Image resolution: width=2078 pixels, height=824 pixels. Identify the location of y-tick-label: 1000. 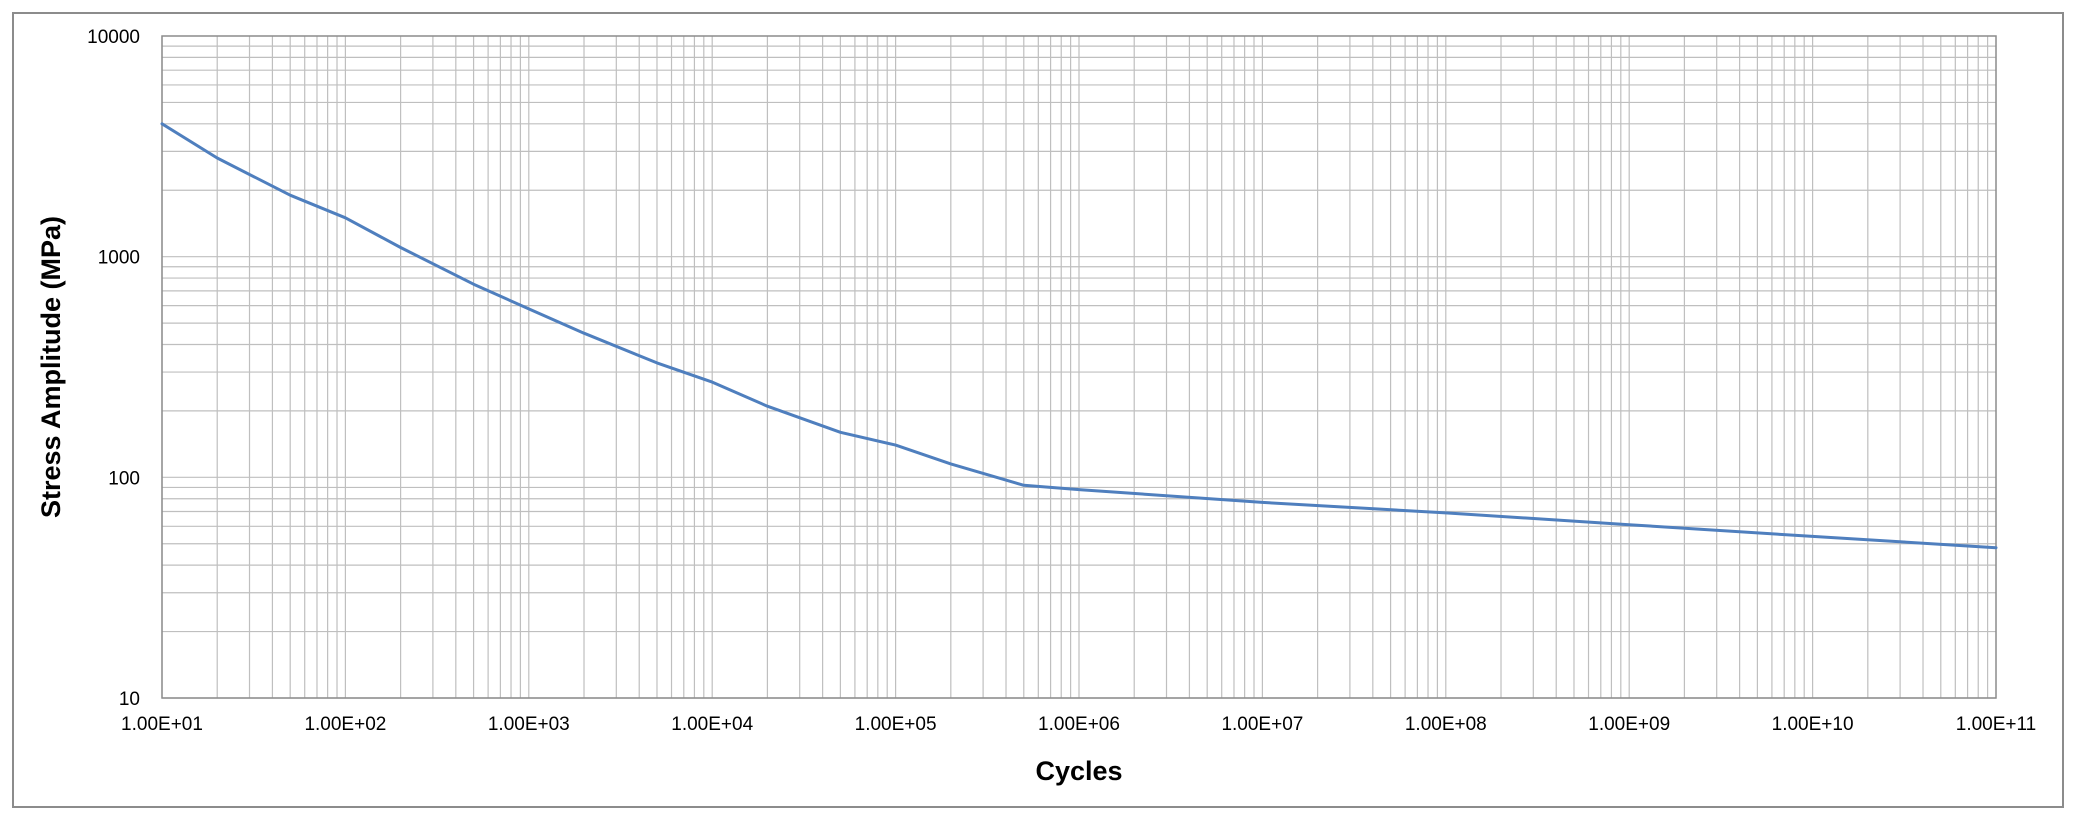
(119, 258).